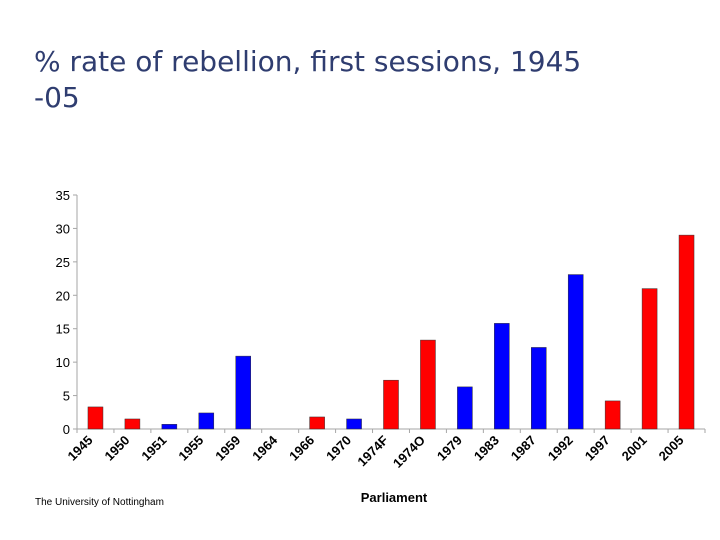 This screenshot has width=720, height=540. What do you see at coordinates (116, 448) in the screenshot?
I see `x-tick-label-1950: 1950` at bounding box center [116, 448].